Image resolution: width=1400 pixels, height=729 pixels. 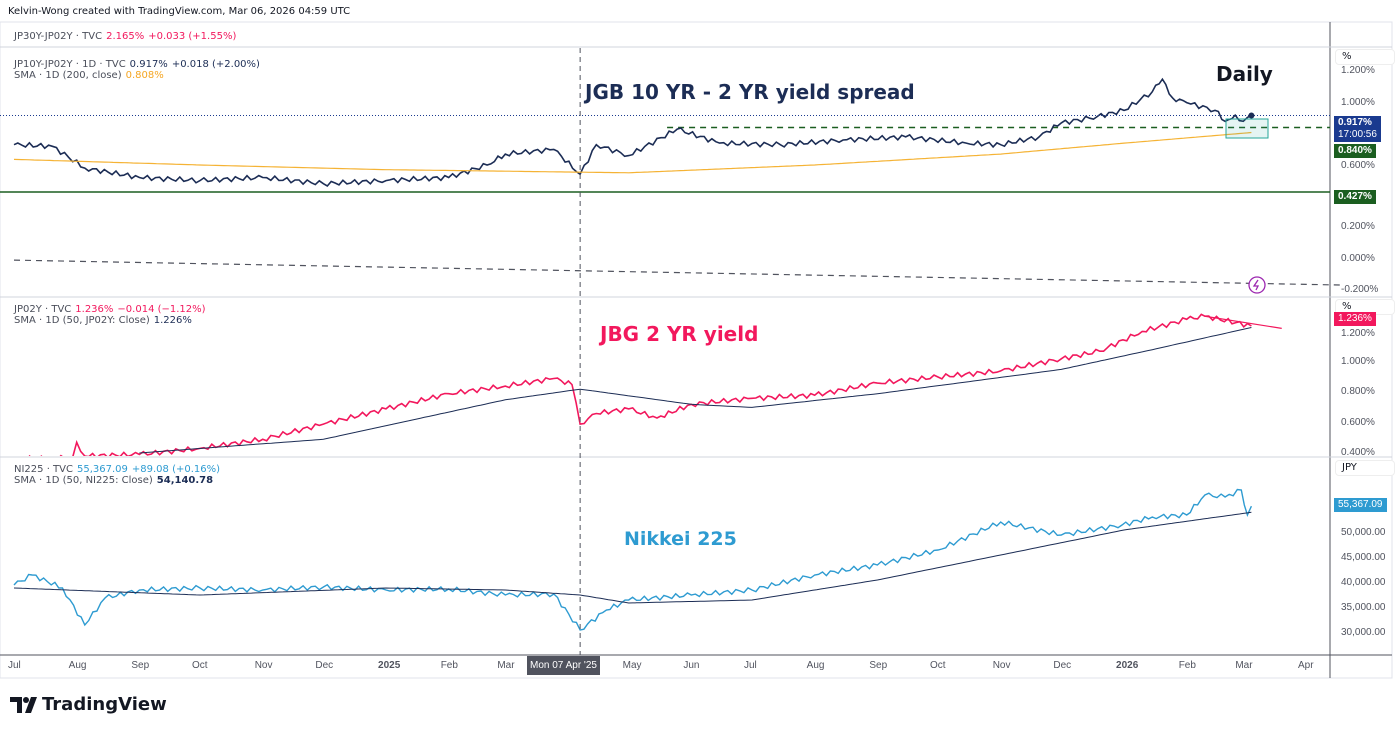 What do you see at coordinates (1358, 227) in the screenshot?
I see `y-tick-label: 0.200%` at bounding box center [1358, 227].